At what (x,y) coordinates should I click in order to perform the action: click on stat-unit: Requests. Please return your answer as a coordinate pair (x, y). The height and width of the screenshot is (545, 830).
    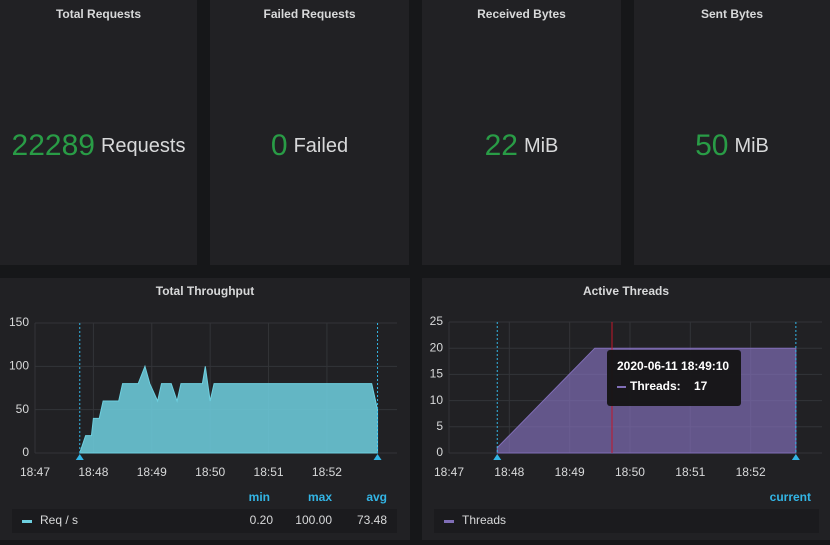
    Looking at the image, I should click on (143, 146).